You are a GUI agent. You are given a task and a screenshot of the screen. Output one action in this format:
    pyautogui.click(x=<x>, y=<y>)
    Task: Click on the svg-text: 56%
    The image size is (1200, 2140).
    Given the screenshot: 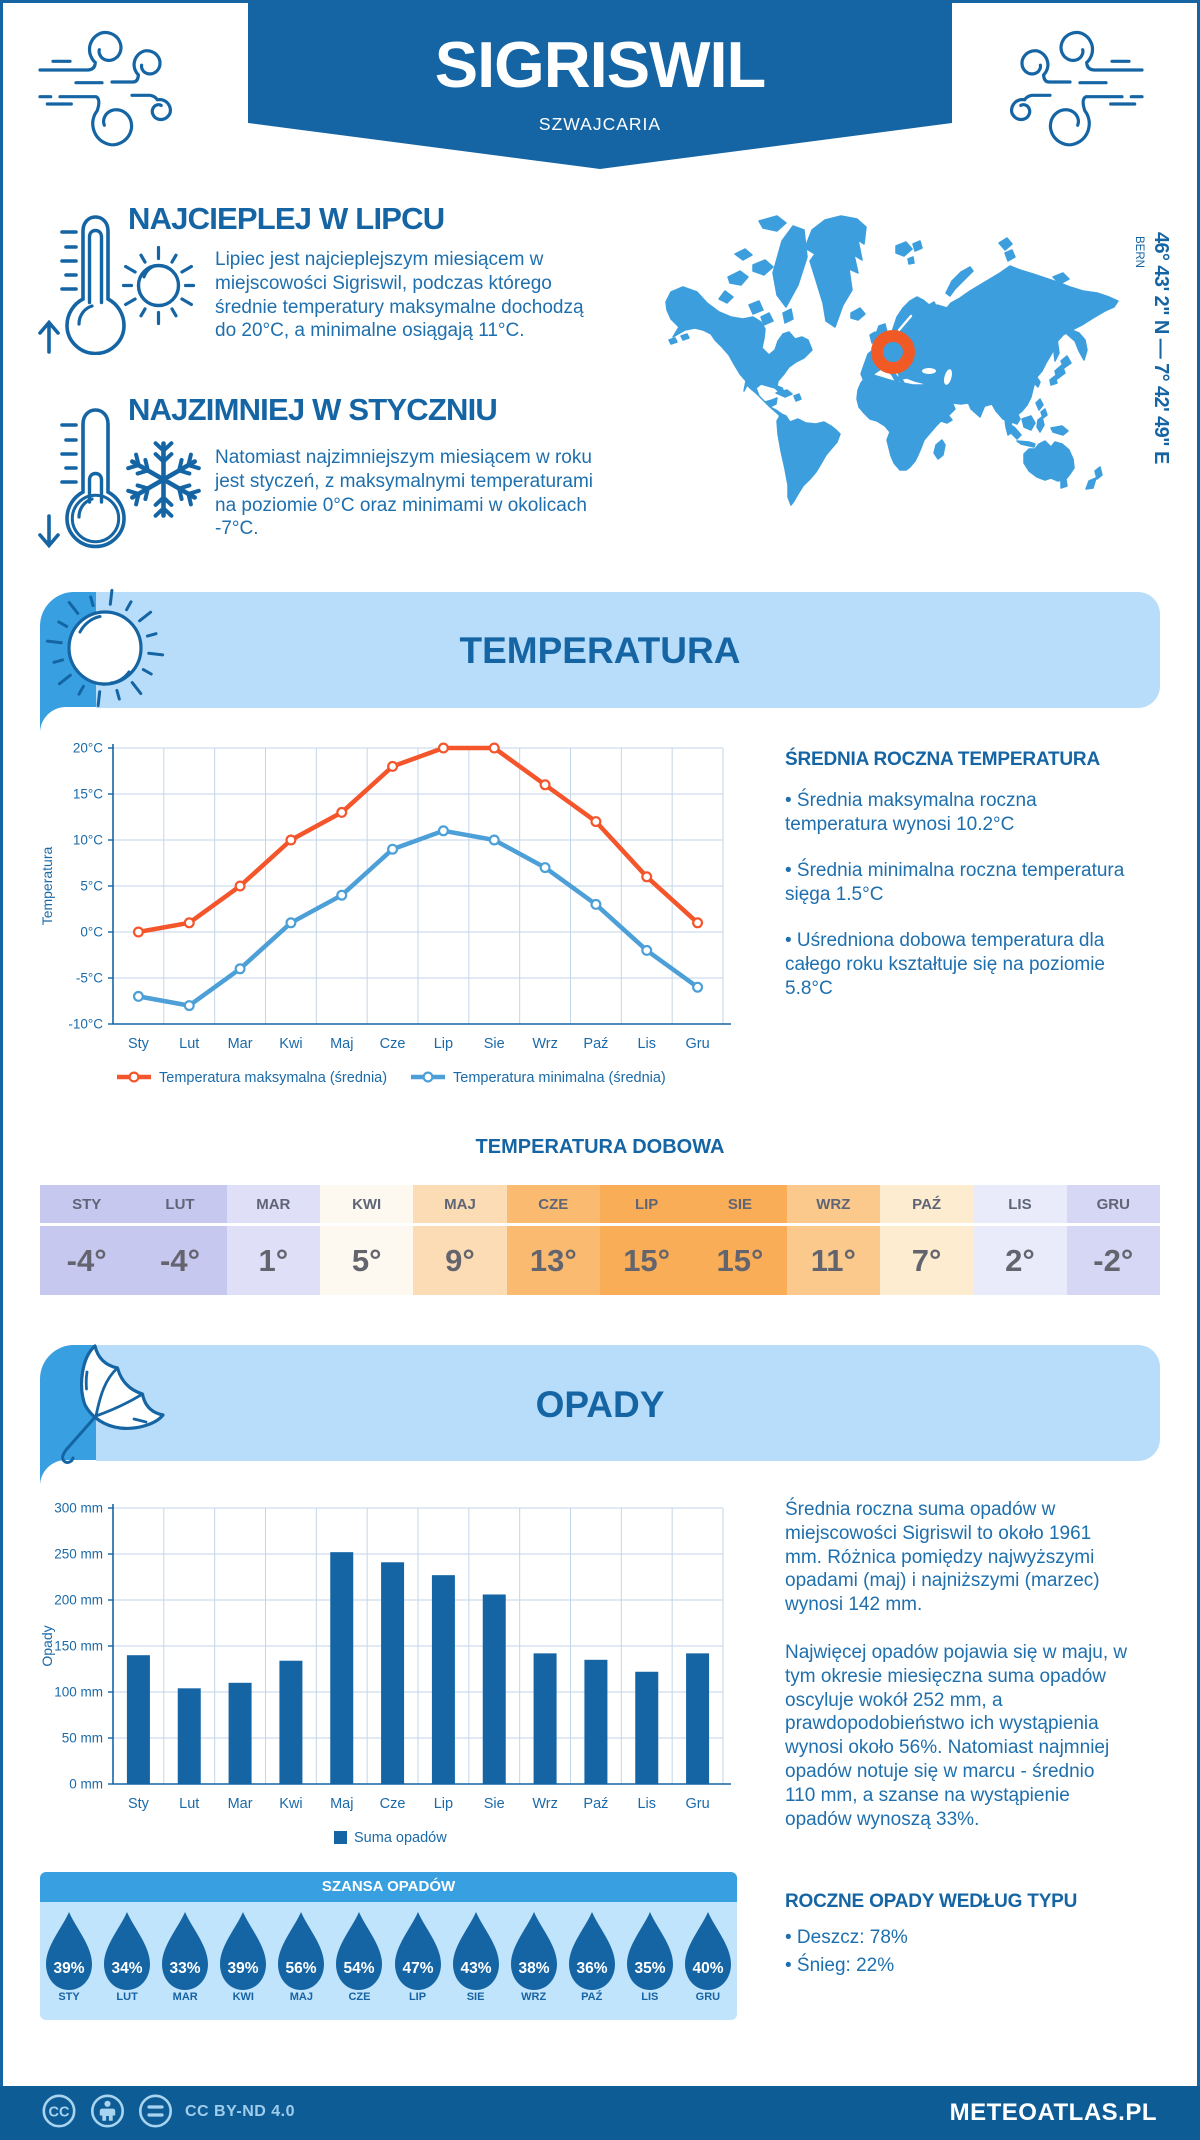 What is the action you would take?
    pyautogui.click(x=301, y=1968)
    